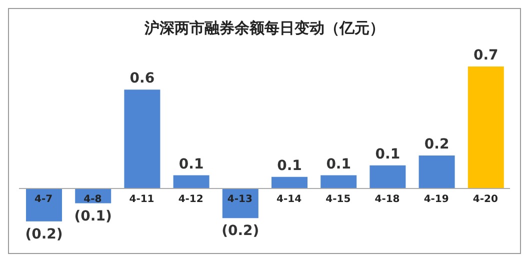 This screenshot has height=262, width=529. I want to click on x-tick-label: 4-7, so click(43, 200).